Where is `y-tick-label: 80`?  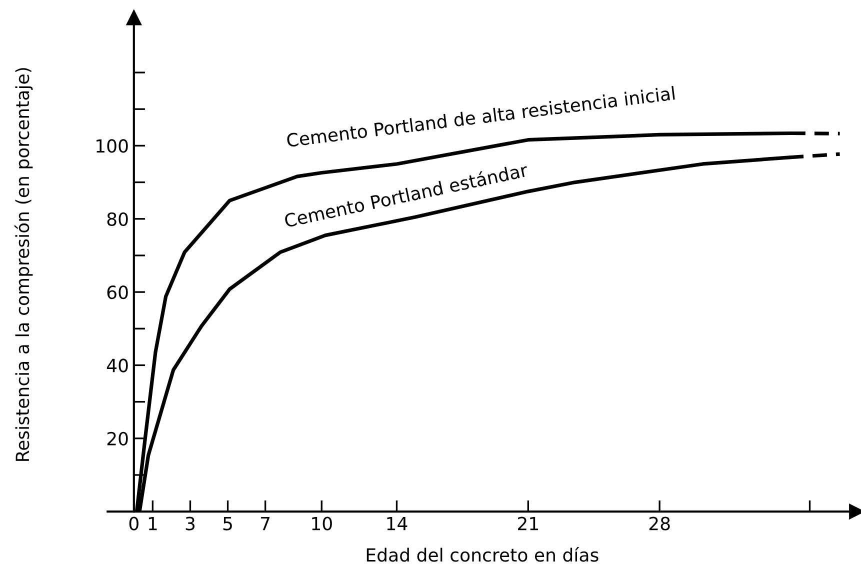
y-tick-label: 80 is located at coordinates (117, 219).